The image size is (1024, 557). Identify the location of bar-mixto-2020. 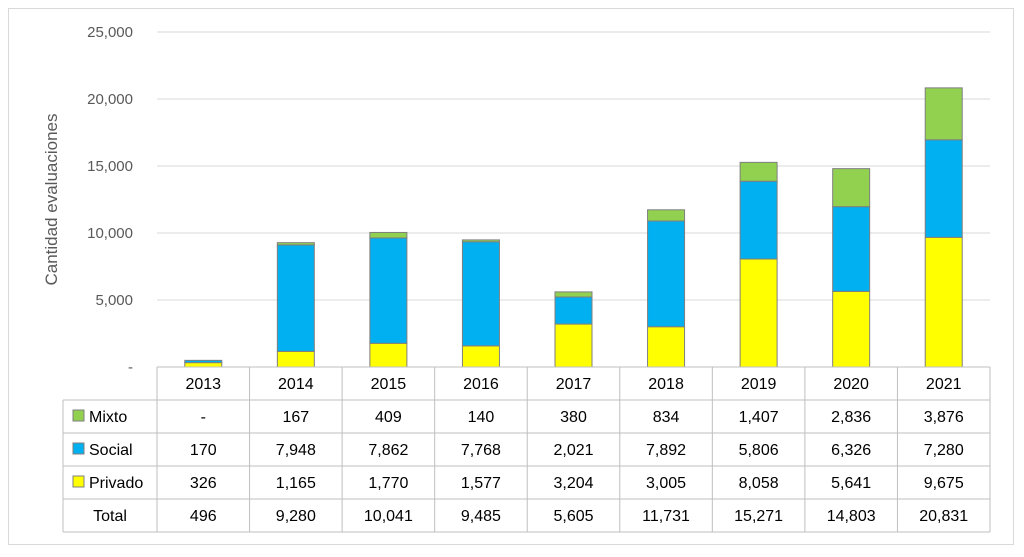
(851, 188).